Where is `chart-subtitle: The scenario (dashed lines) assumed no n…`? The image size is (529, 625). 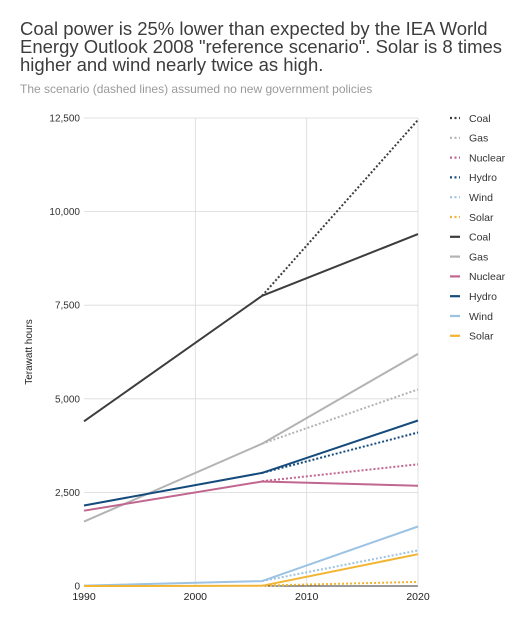
chart-subtitle: The scenario (dashed lines) assumed no n… is located at coordinates (196, 89).